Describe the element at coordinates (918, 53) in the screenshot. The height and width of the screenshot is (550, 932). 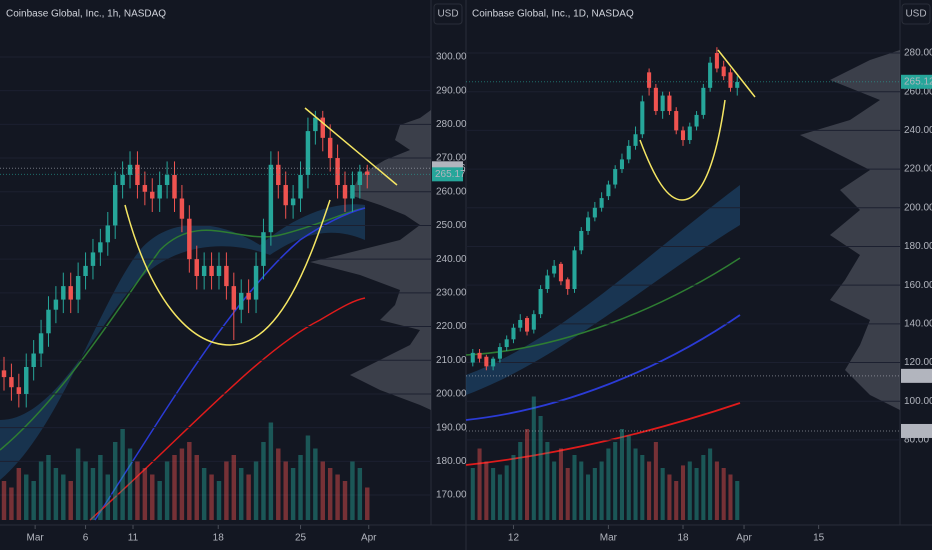
I see `y-tick-label: 280.00` at that location.